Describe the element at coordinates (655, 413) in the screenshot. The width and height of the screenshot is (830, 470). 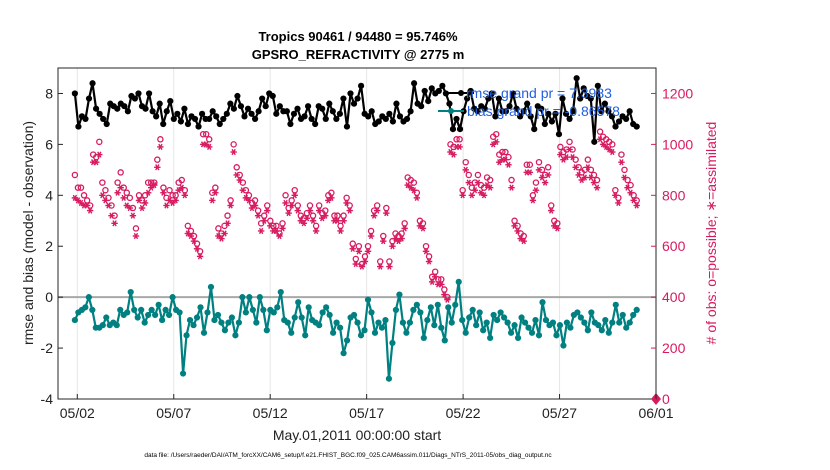
I see `x-tick-label: 06/01` at that location.